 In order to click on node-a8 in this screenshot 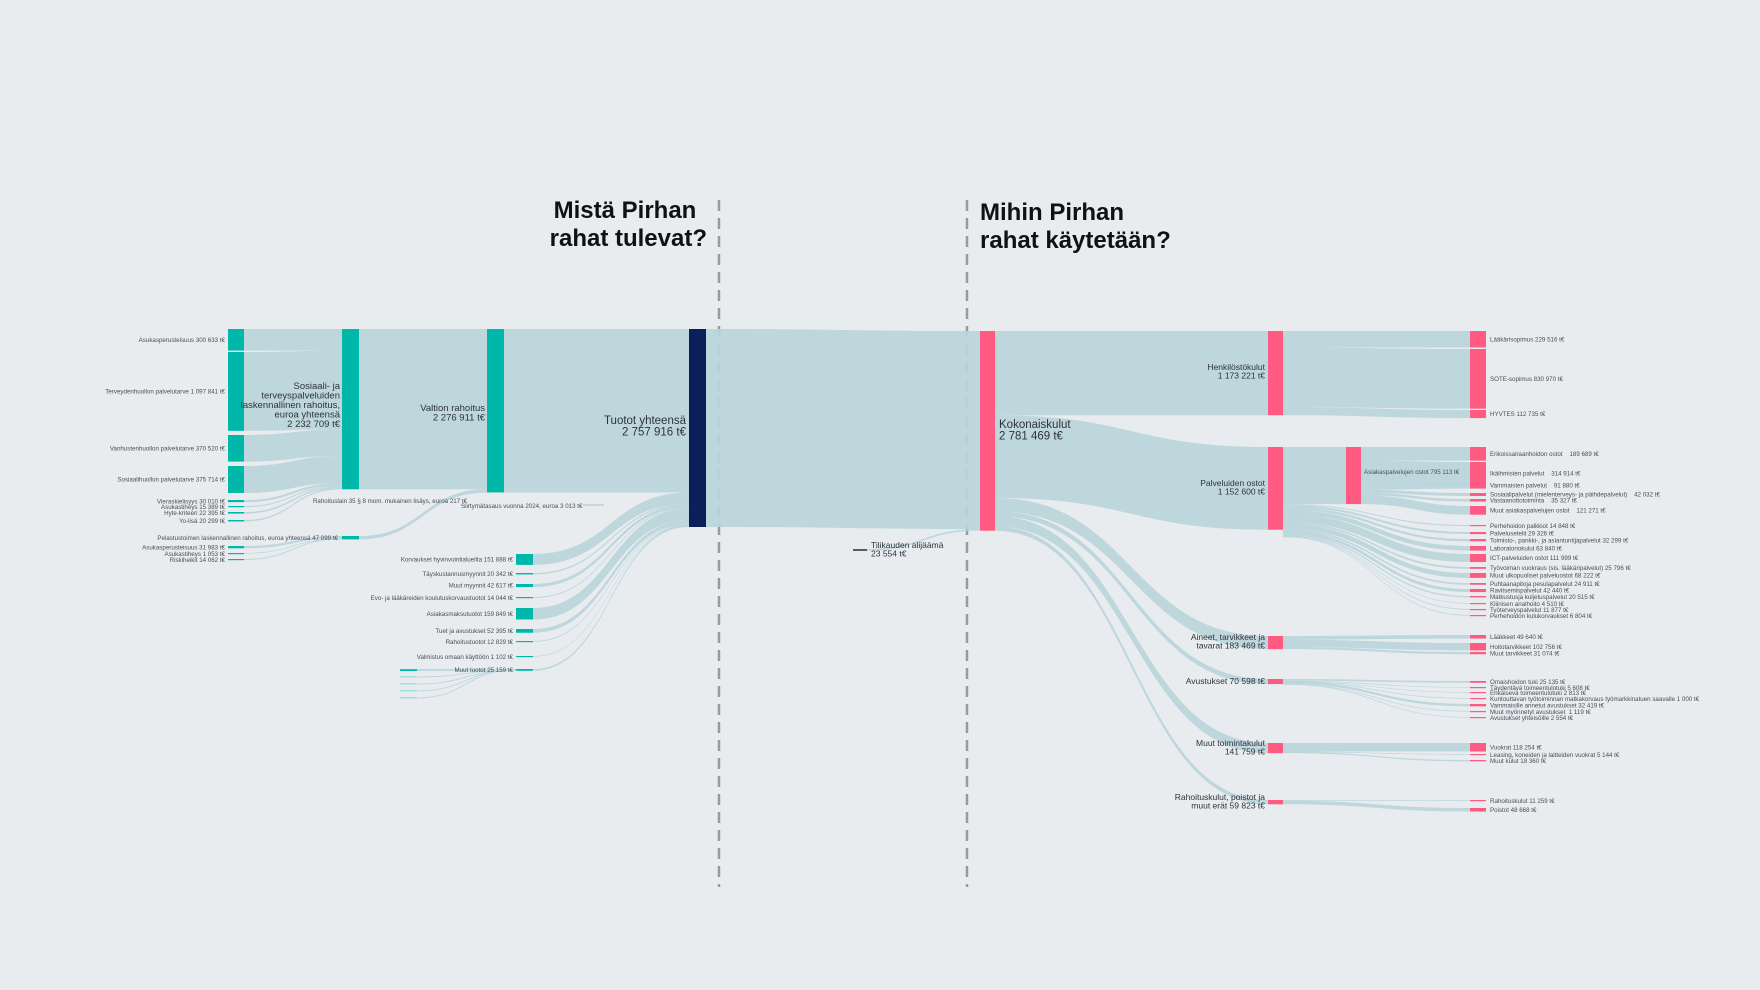, I will do `click(236, 521)`.